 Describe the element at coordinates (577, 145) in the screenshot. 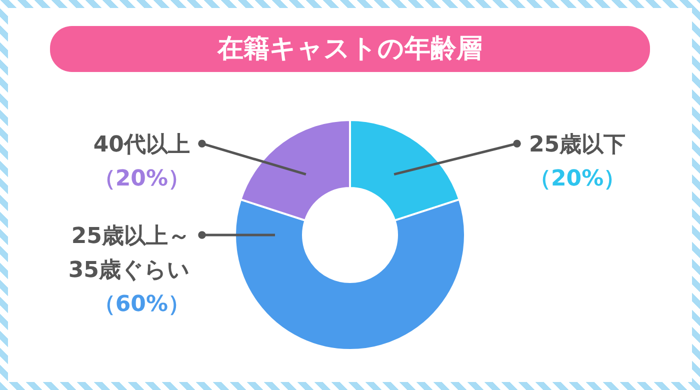

I see `slice-label: 25歳以下` at that location.